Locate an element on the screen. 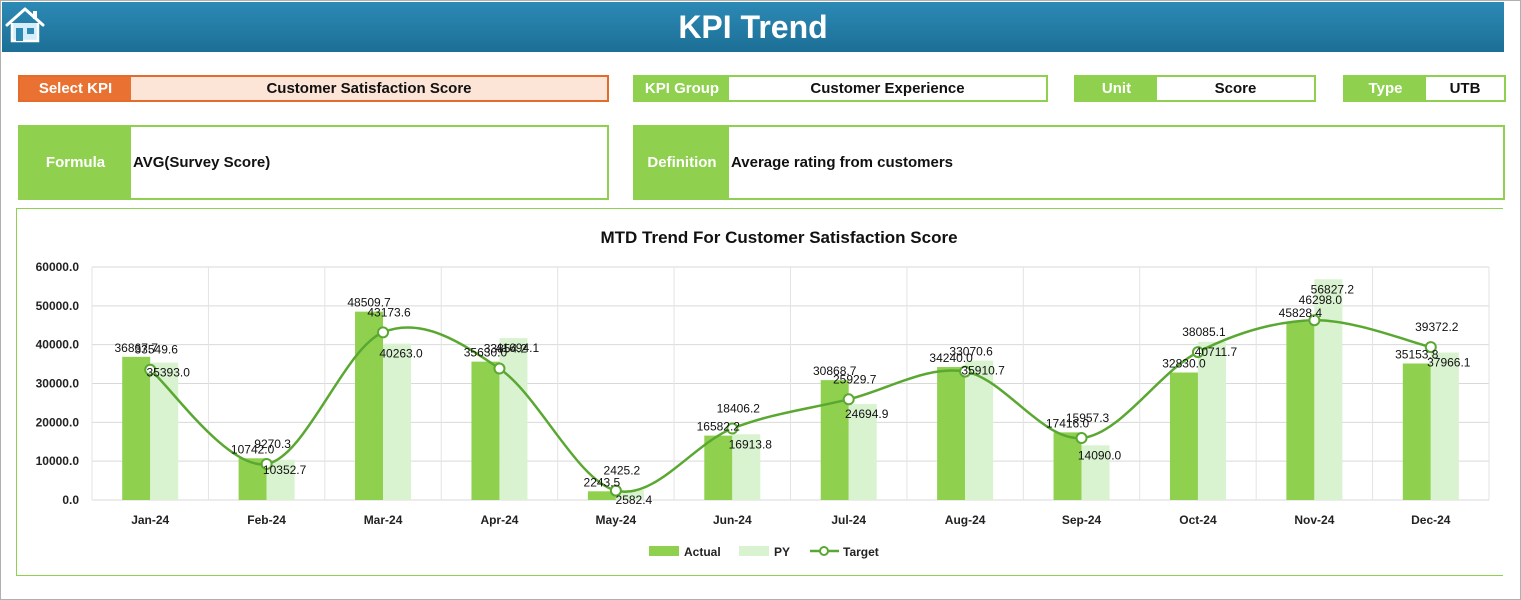 The width and height of the screenshot is (1521, 600). actual-data-label: 35630.0 is located at coordinates (486, 353).